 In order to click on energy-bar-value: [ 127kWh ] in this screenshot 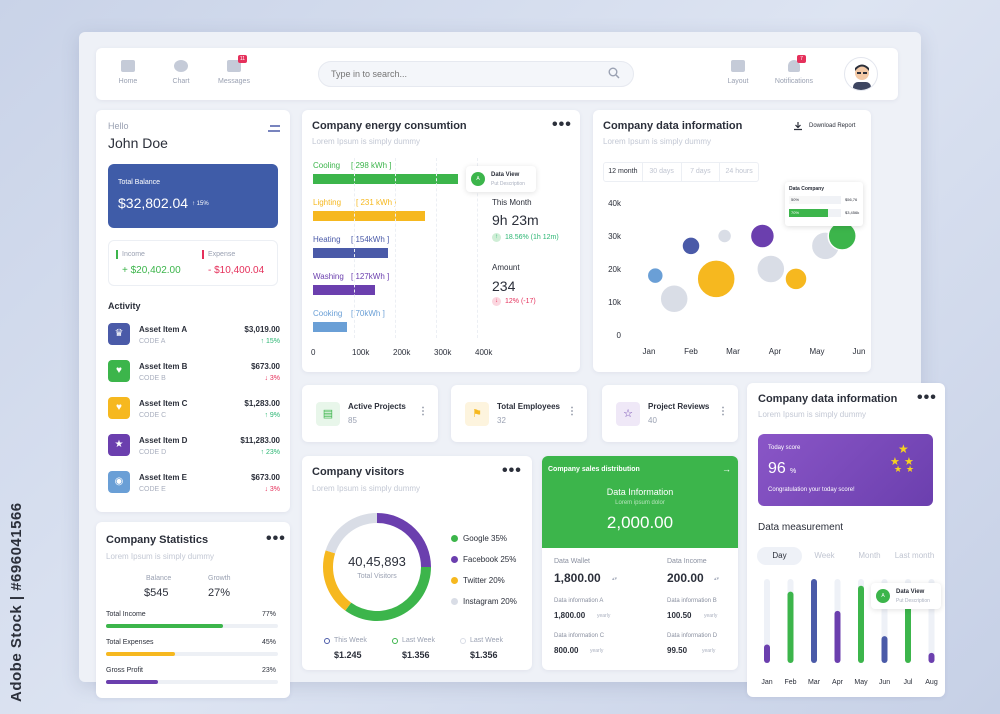, I will do `click(370, 276)`.